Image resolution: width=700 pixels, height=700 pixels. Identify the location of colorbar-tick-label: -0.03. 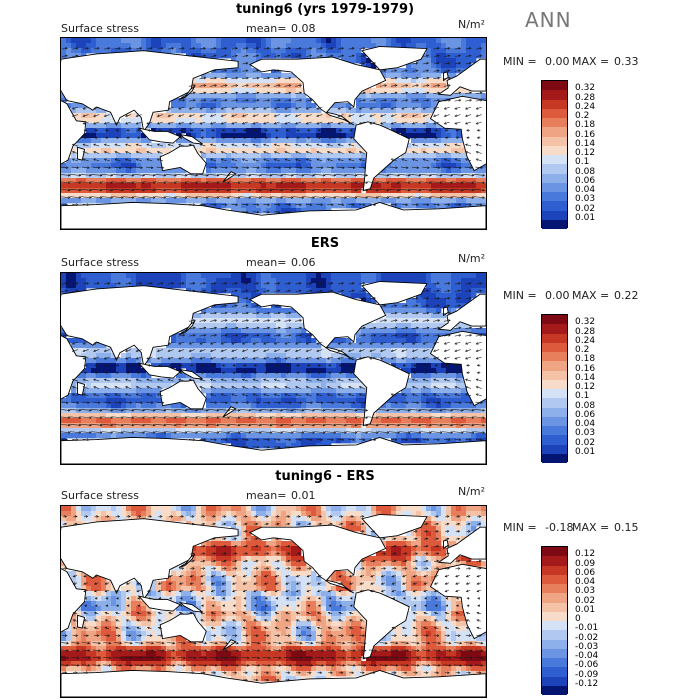
(587, 646).